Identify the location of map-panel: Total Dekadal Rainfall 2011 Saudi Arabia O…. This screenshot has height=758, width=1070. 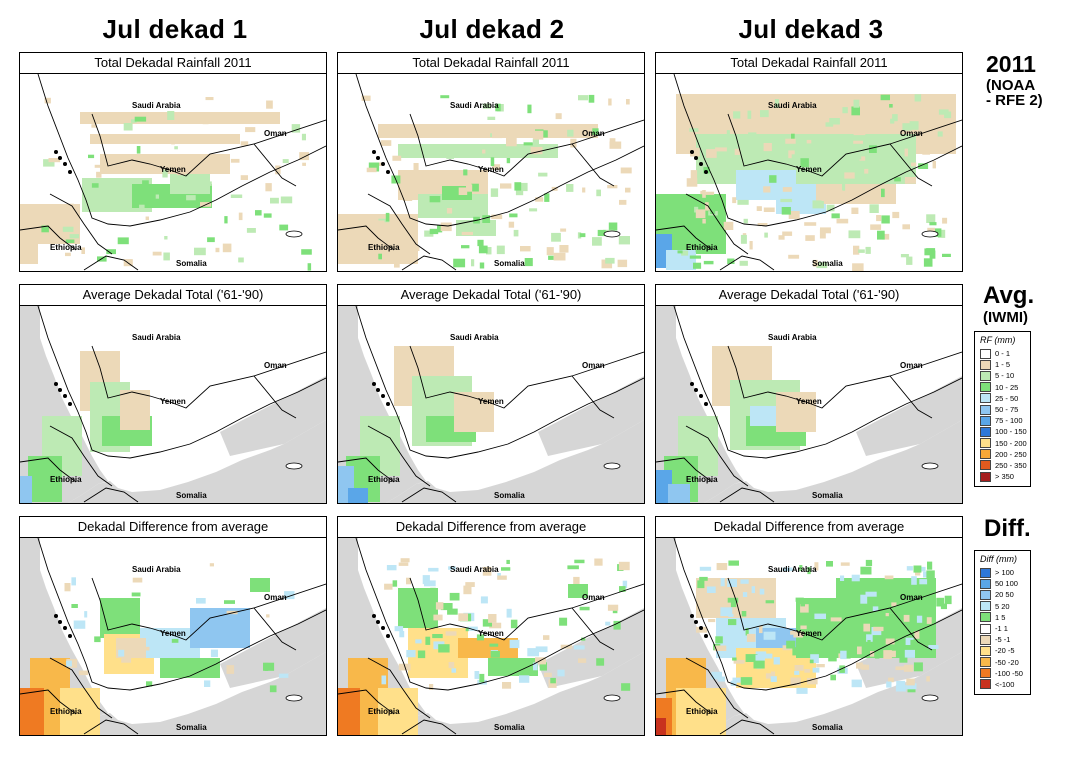
(491, 162).